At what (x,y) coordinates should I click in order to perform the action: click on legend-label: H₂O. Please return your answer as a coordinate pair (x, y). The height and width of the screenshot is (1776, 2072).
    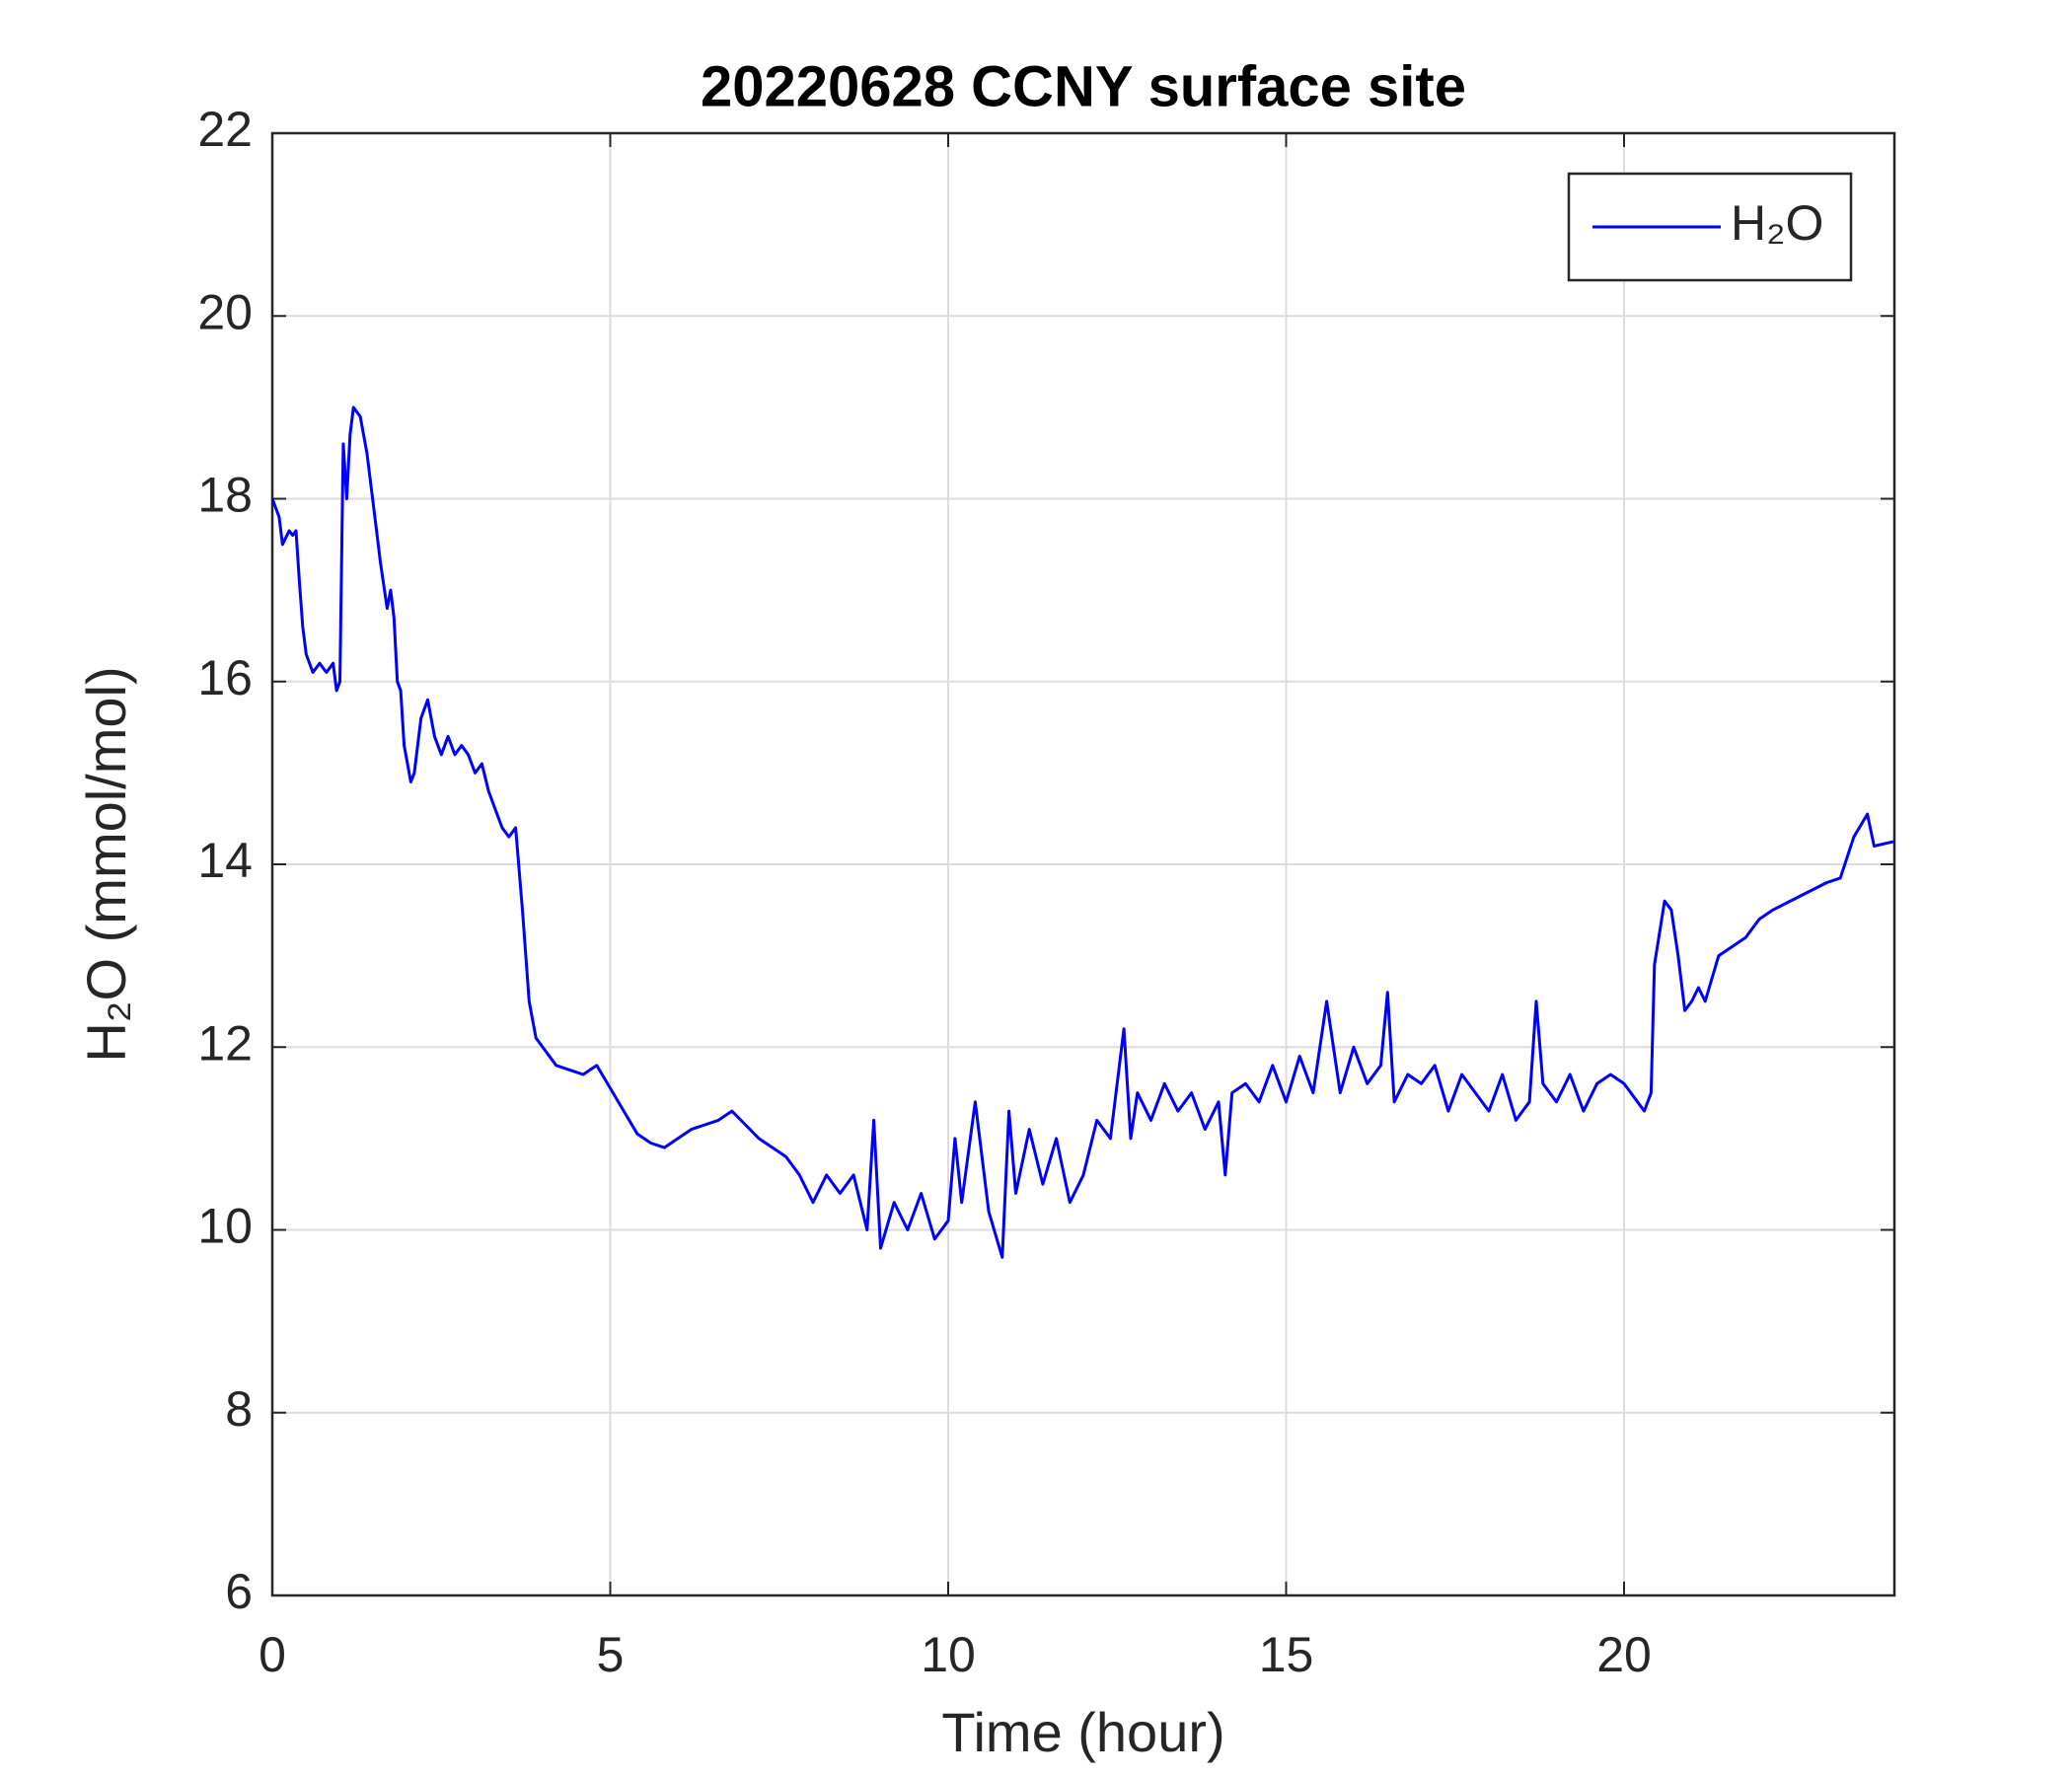
    Looking at the image, I should click on (1777, 223).